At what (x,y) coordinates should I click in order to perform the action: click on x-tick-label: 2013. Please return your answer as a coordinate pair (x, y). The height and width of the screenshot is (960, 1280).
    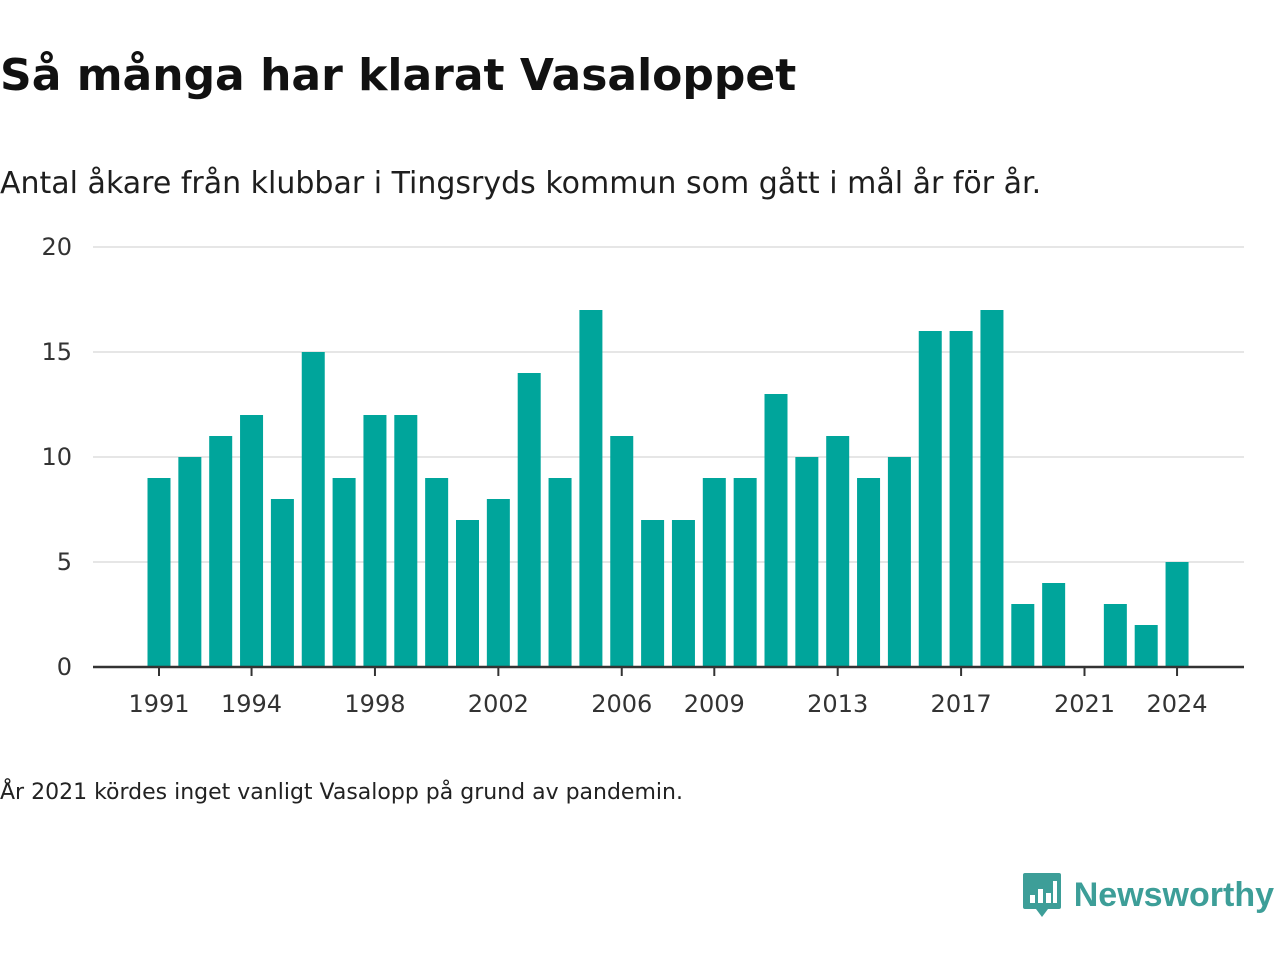
    Looking at the image, I should click on (837, 704).